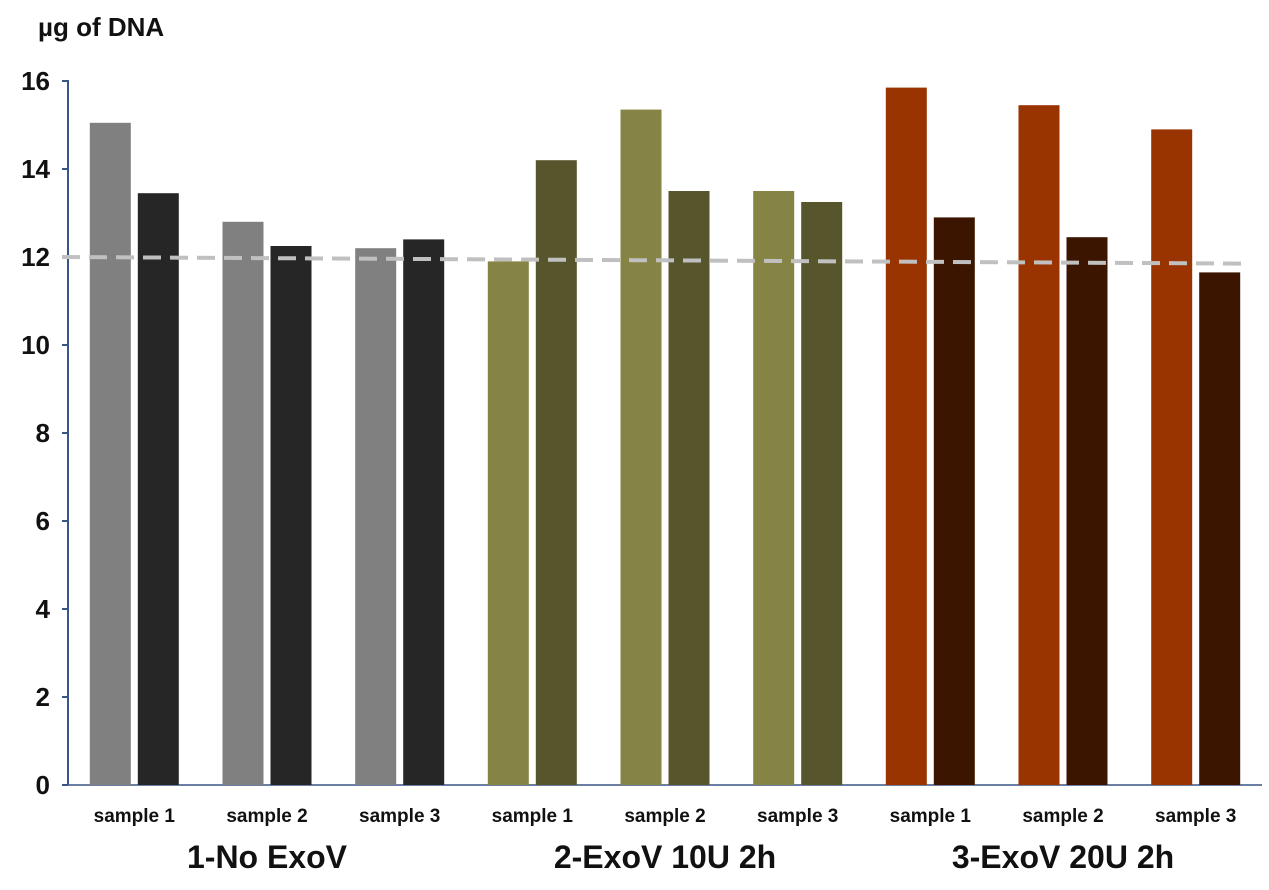 This screenshot has width=1269, height=890. Describe the element at coordinates (954, 501) in the screenshot. I see `bar-3-sample-1-b` at that location.